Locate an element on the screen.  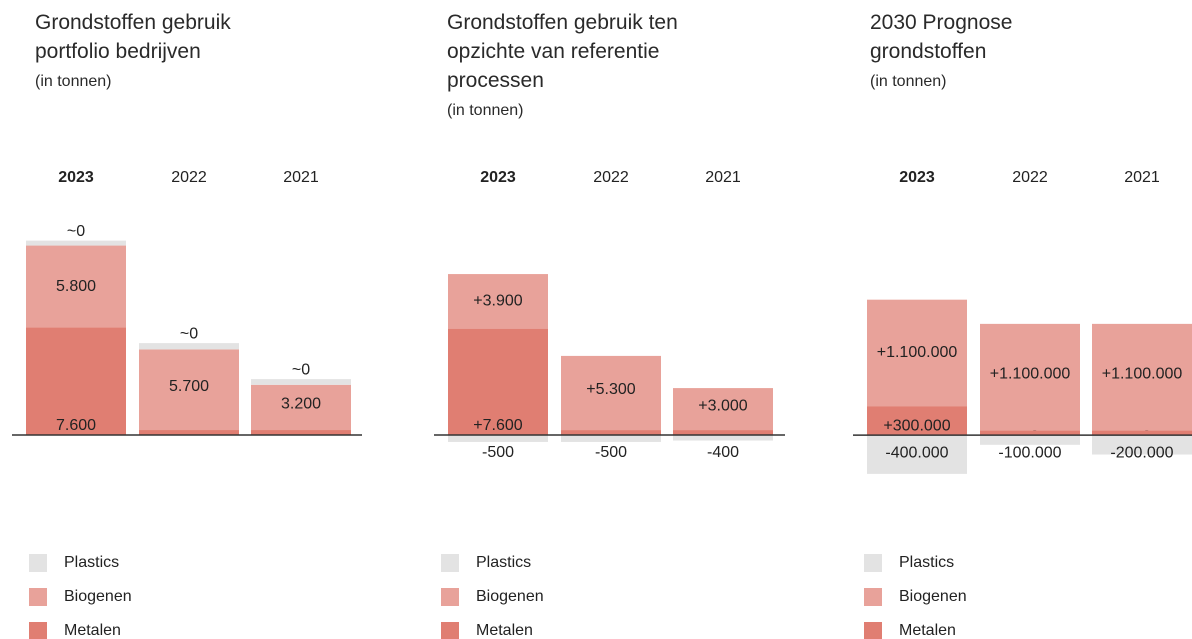
chart-heading: 2030 Prognose grondstoffen (in tonnen) is located at coordinates (970, 51).